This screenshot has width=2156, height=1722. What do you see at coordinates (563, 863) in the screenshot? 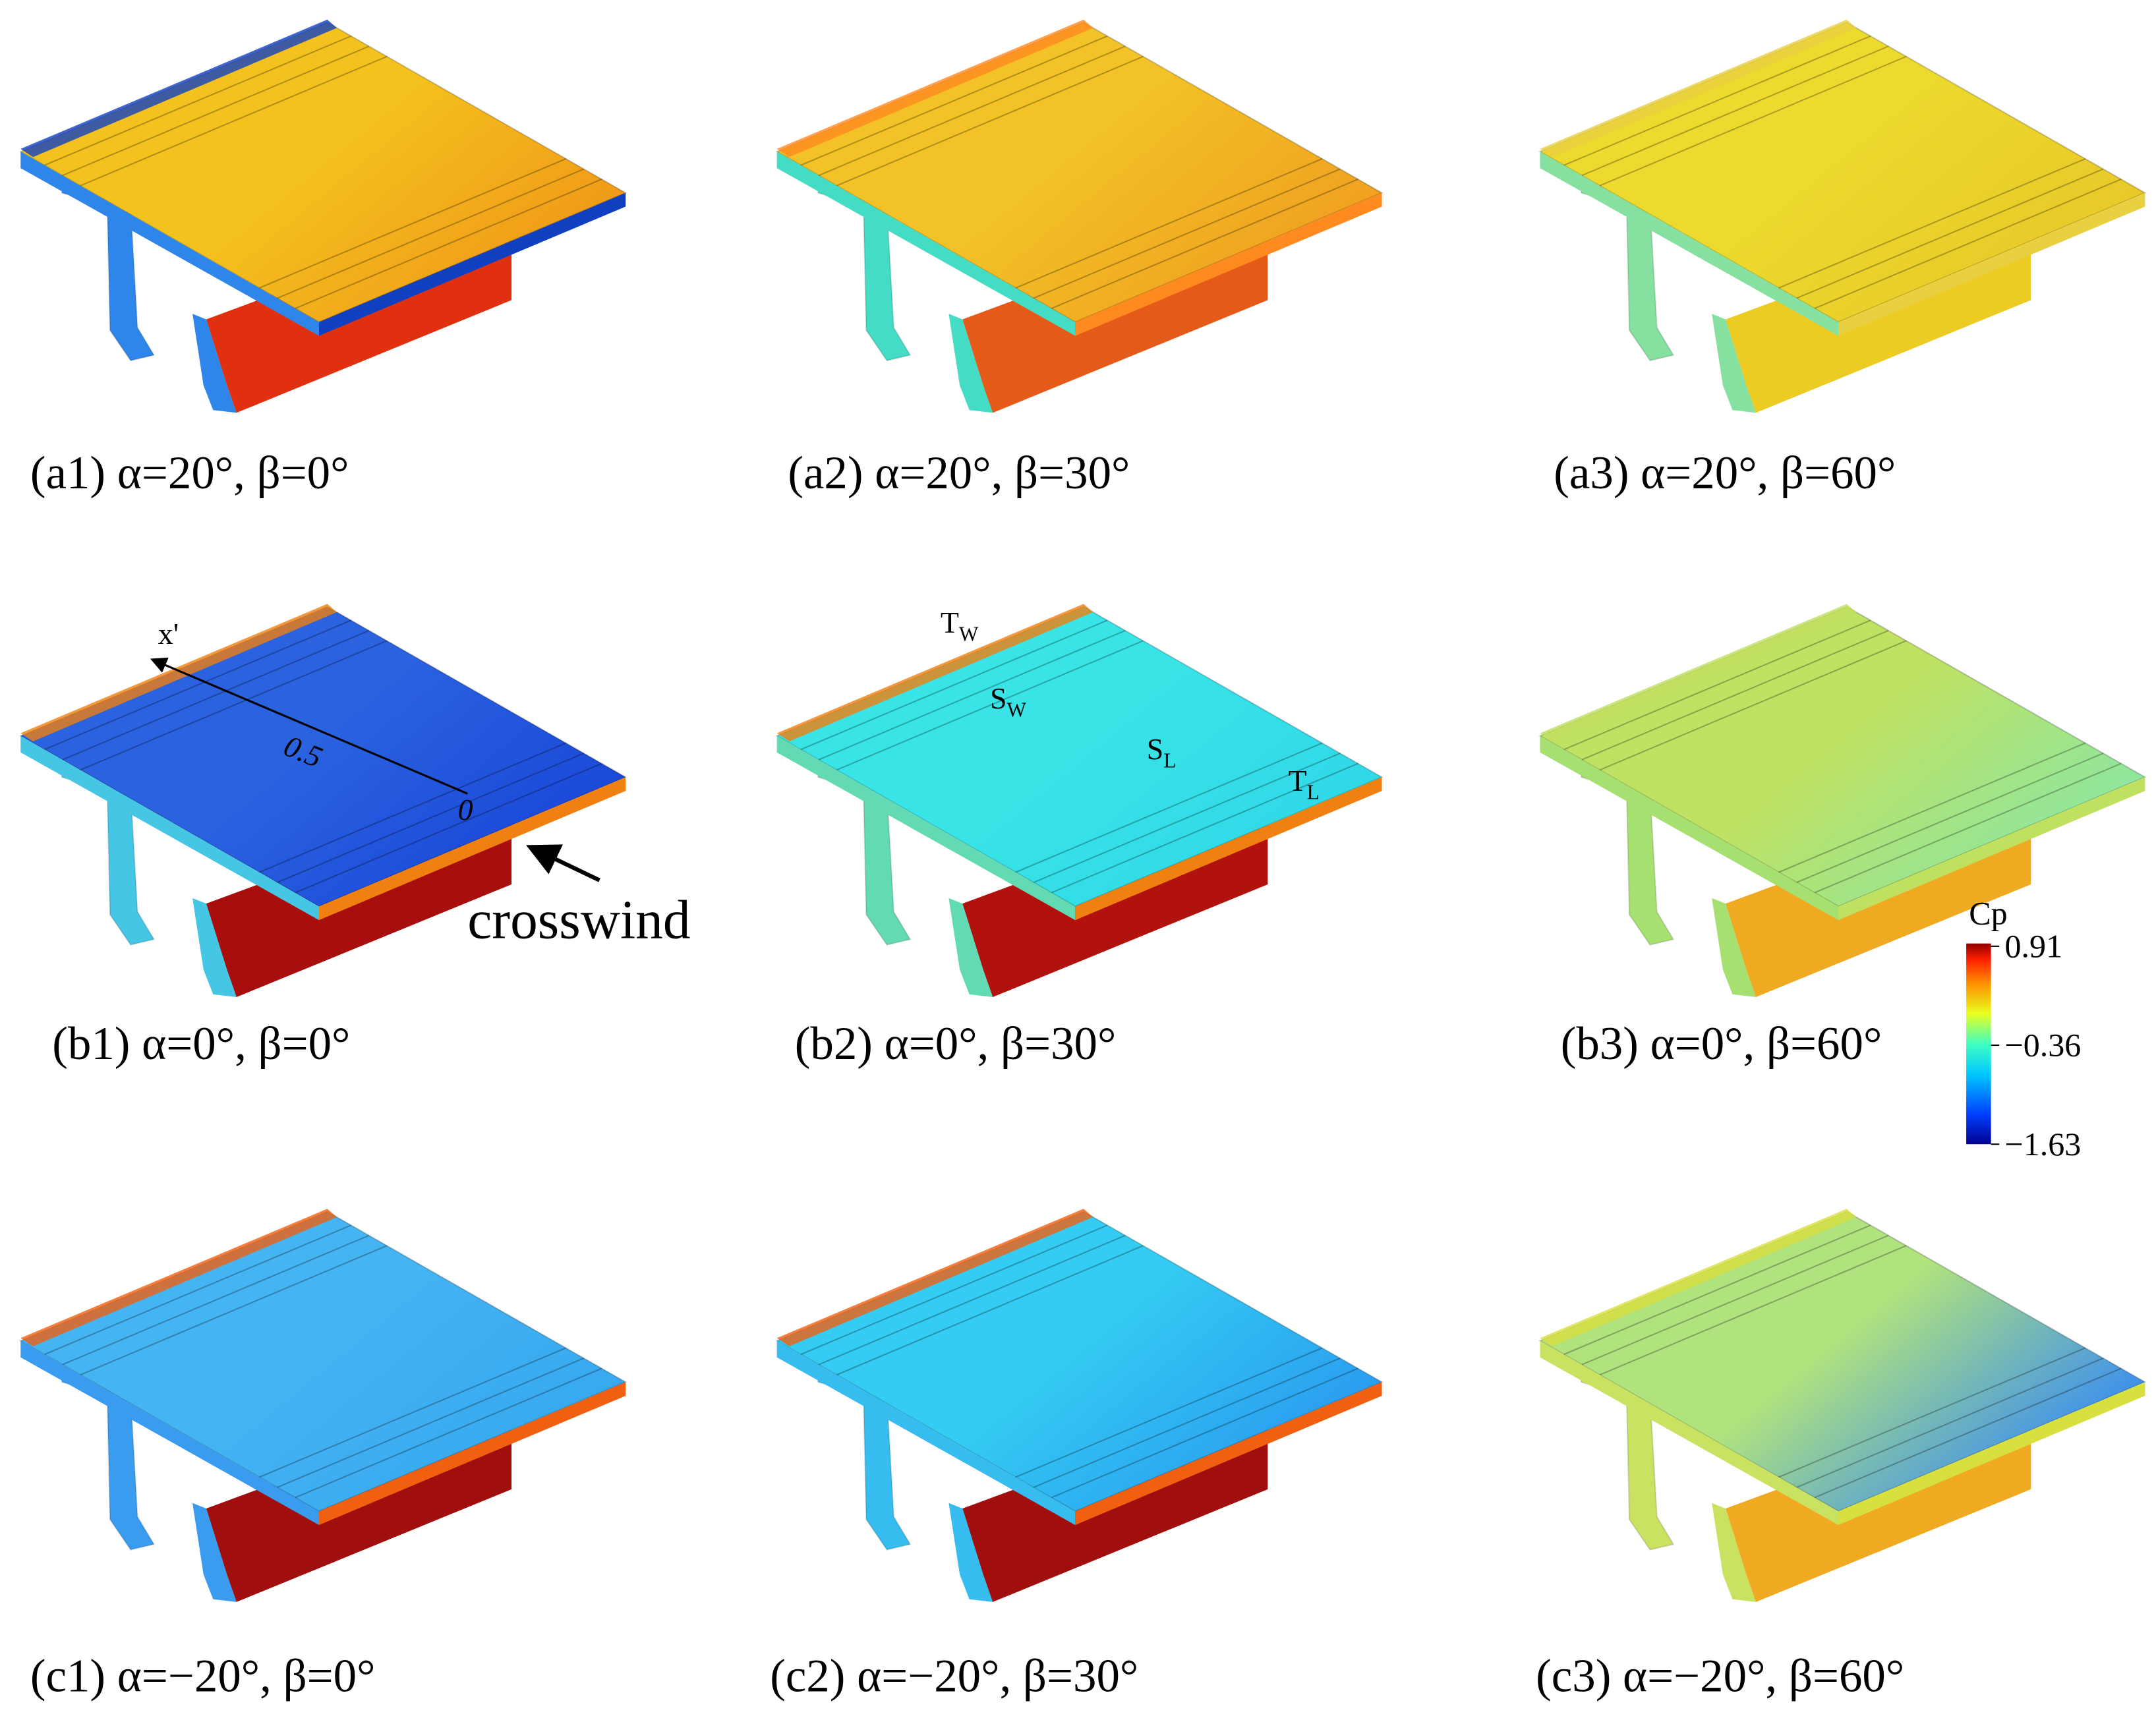
I see `wind-arrow` at bounding box center [563, 863].